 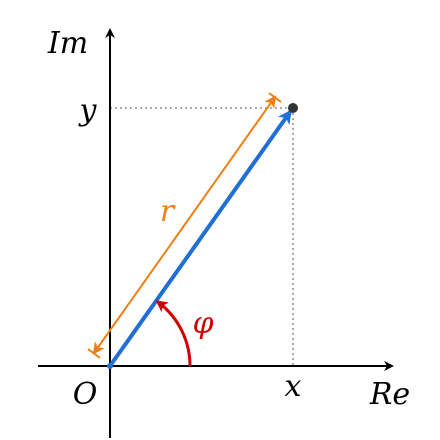 What do you see at coordinates (85, 394) in the screenshot?
I see `origin-label: O` at bounding box center [85, 394].